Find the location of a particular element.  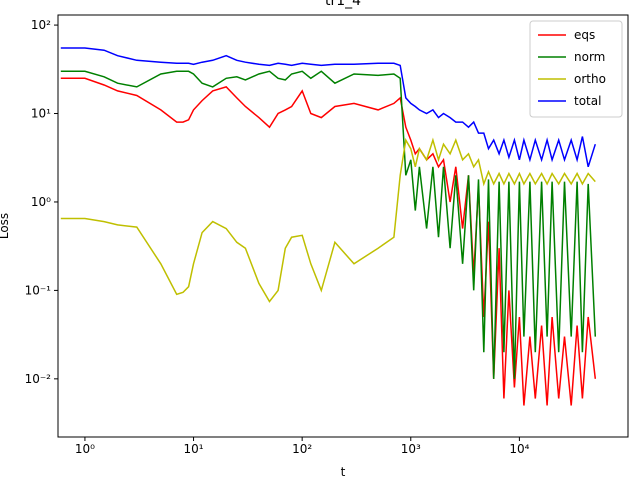

x-axis-label: t is located at coordinates (343, 472).